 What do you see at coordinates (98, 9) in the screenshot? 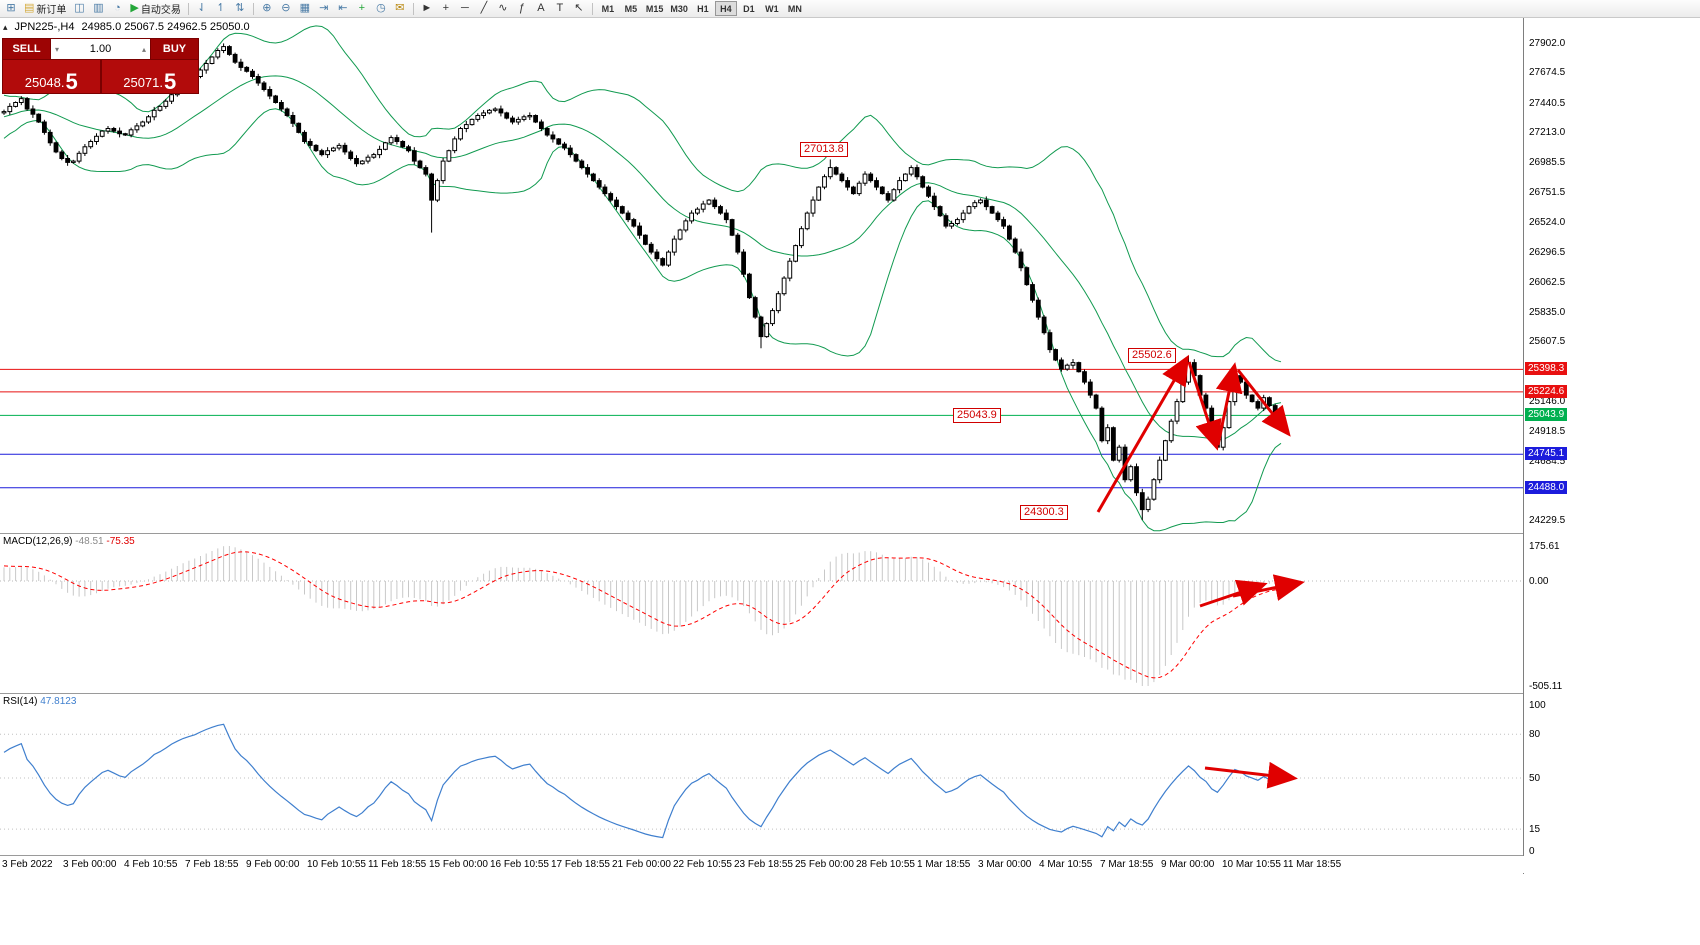
I see `data-window-button: ▥` at bounding box center [98, 9].